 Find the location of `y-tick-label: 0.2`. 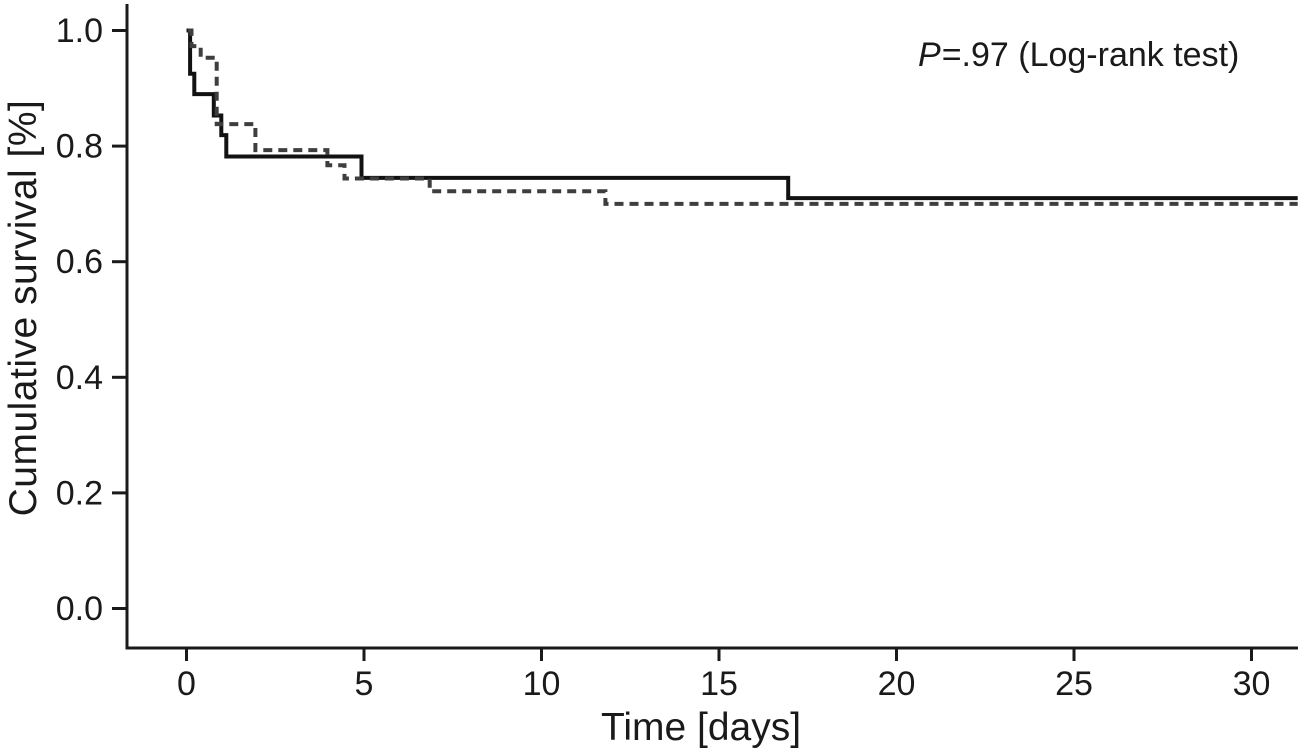

y-tick-label: 0.2 is located at coordinates (79, 493).